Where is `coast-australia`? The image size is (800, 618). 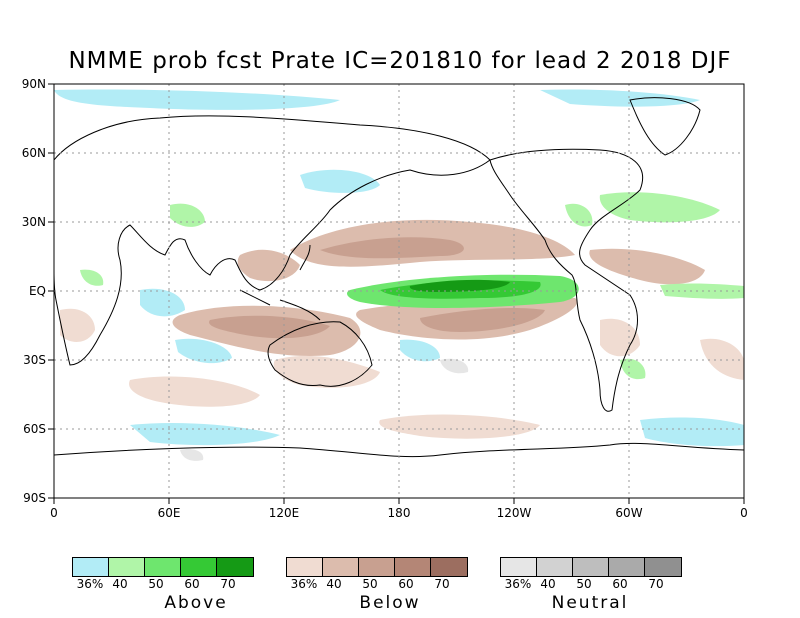 coast-australia is located at coordinates (320, 354).